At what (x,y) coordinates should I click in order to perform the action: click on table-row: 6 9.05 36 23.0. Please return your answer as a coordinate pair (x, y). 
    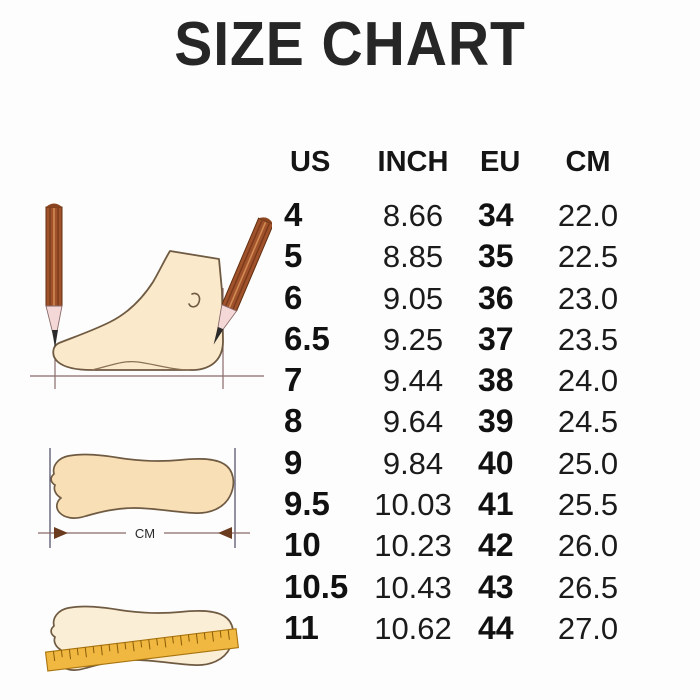
    Looking at the image, I should click on (482, 299).